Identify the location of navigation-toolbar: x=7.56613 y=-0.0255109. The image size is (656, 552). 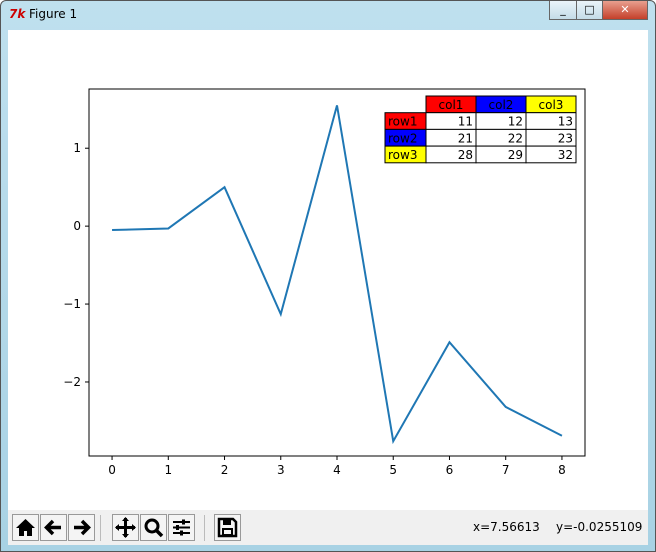
(328, 527).